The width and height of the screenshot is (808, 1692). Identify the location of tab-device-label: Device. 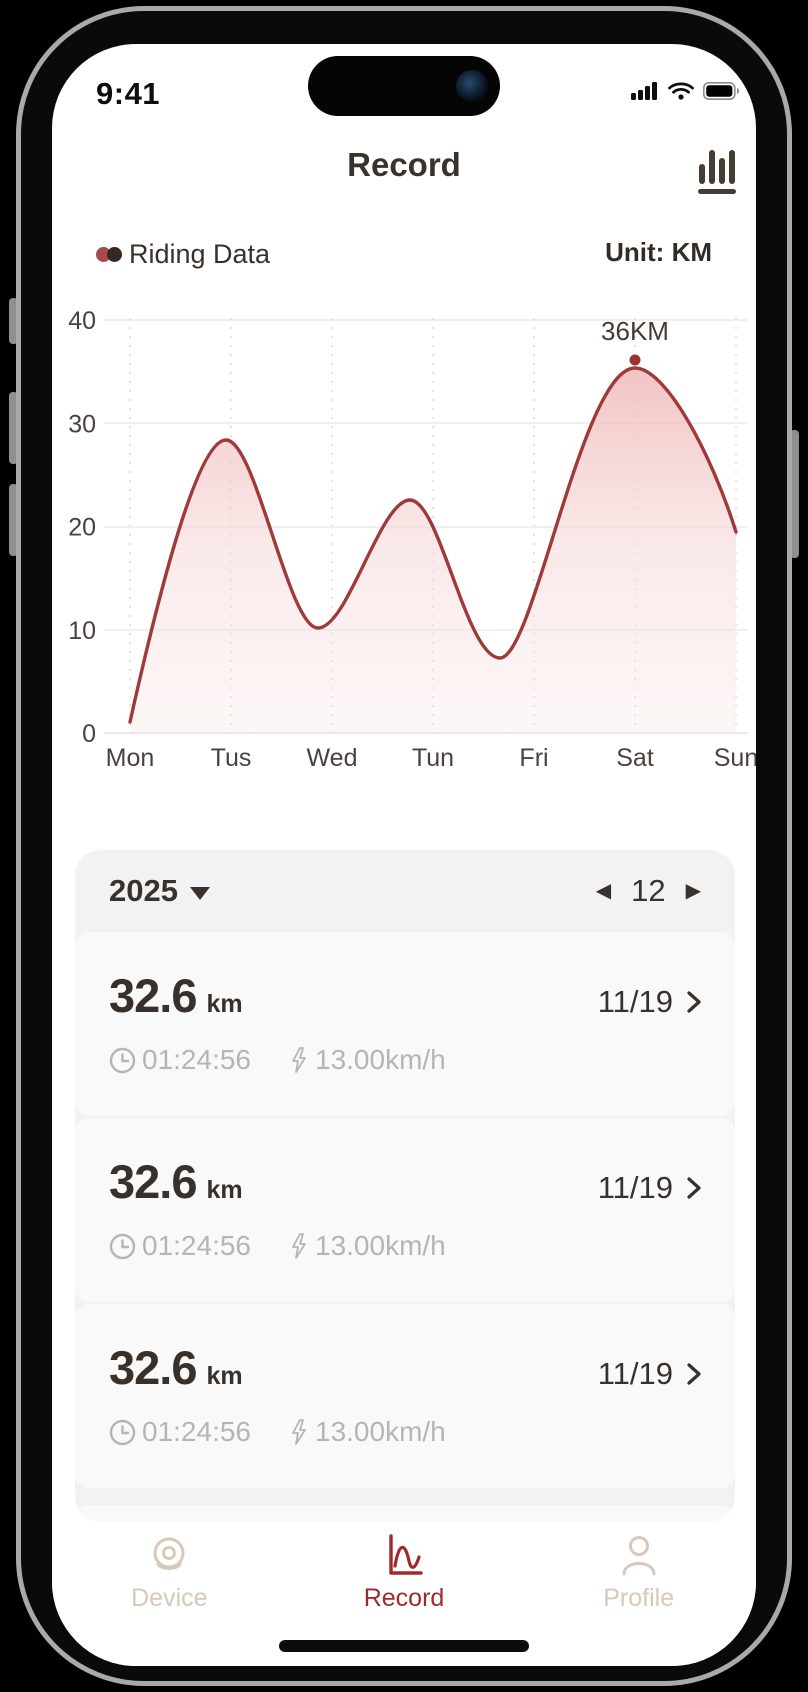
(169, 1598).